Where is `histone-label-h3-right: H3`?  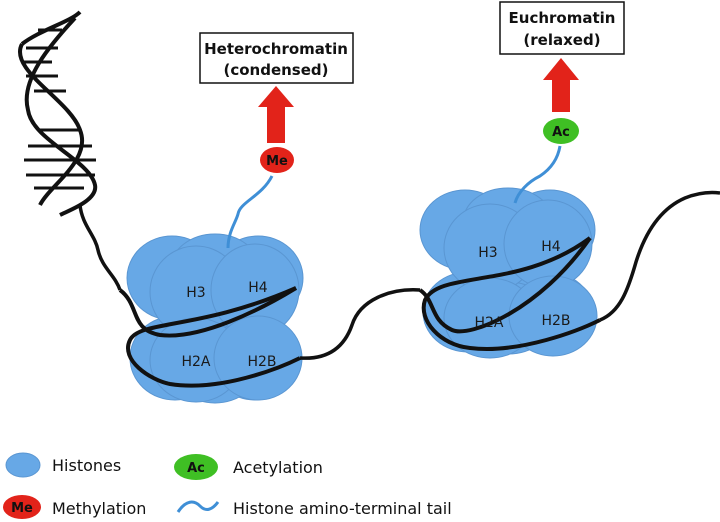 histone-label-h3-right: H3 is located at coordinates (487, 253).